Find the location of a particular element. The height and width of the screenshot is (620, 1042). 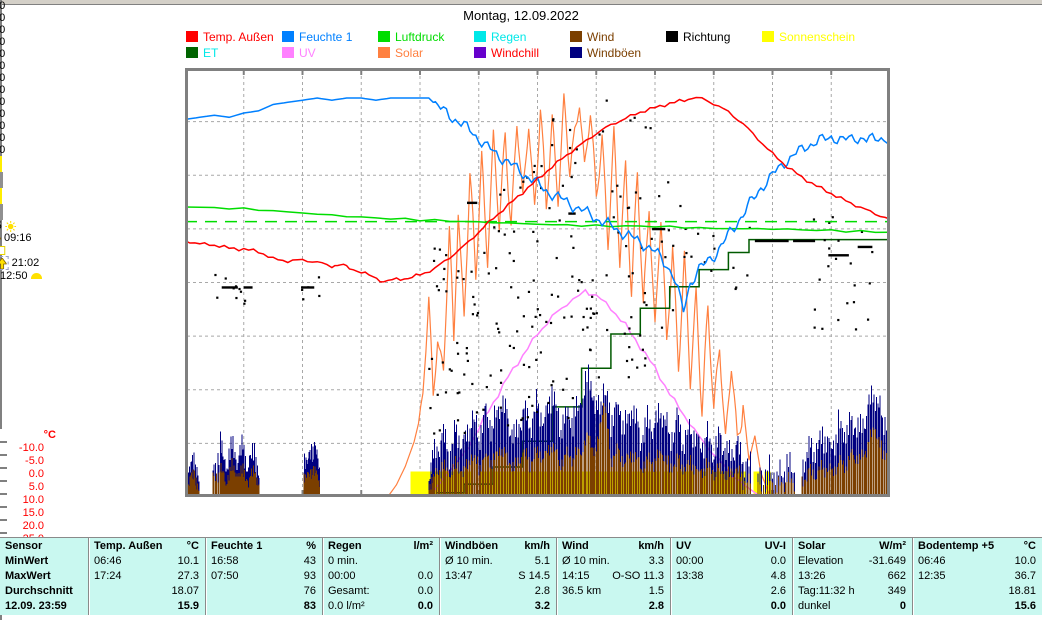

legend-label: Richtung is located at coordinates (707, 36).